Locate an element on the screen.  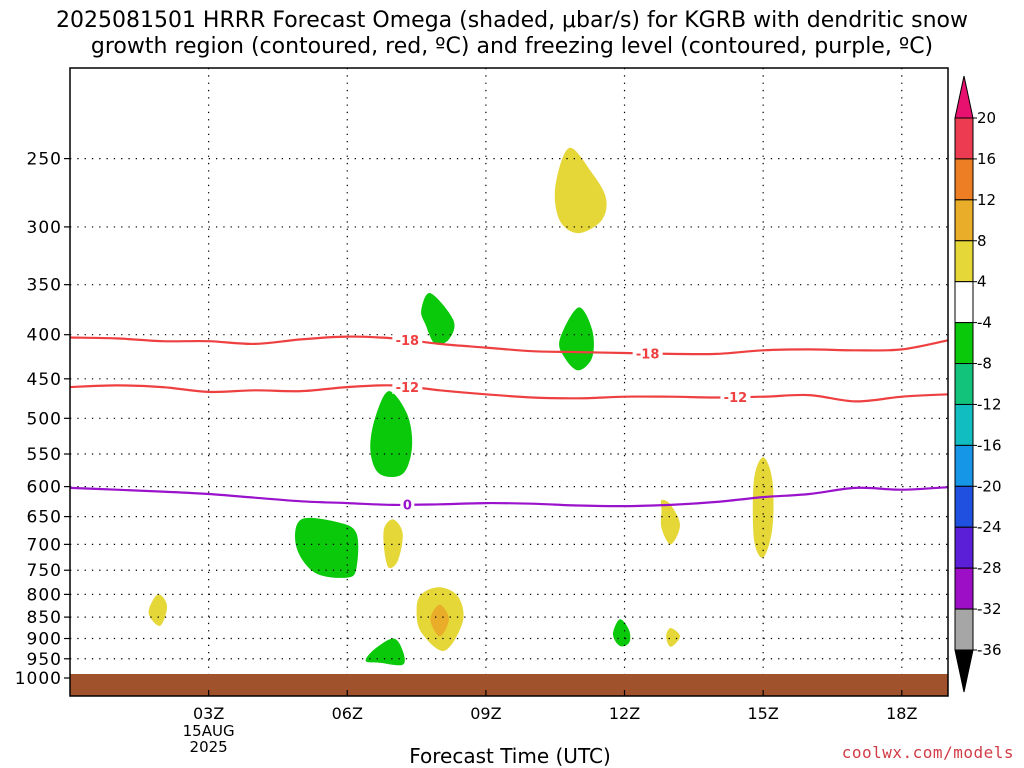
colorbar-label: 20 is located at coordinates (986, 118).